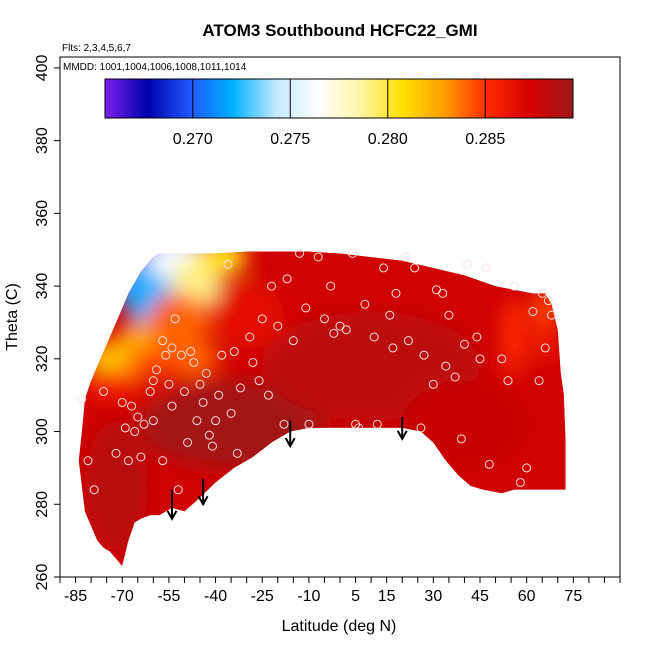 The width and height of the screenshot is (650, 650). What do you see at coordinates (75, 596) in the screenshot?
I see `x-tick-label: -85` at bounding box center [75, 596].